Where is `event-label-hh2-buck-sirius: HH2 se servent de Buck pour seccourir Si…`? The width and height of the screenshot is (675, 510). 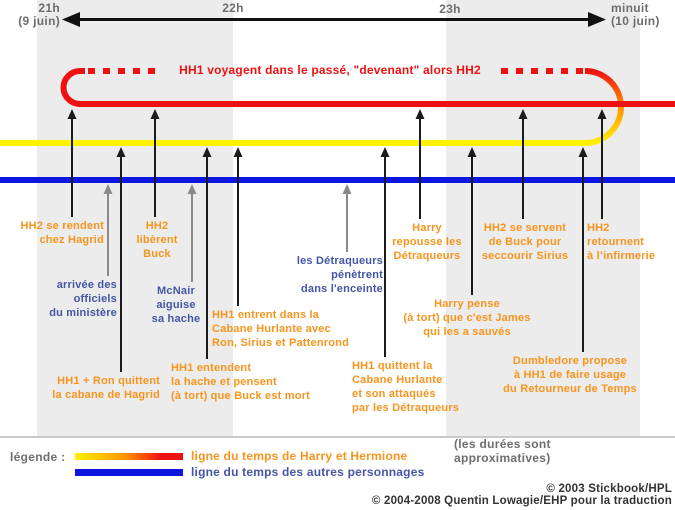 event-label-hh2-buck-sirius: HH2 se servent de Buck pour seccourir Si… is located at coordinates (525, 242).